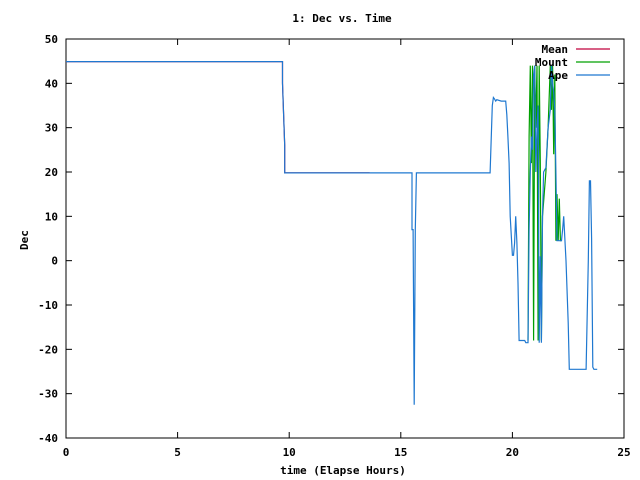 The image size is (640, 480). Describe the element at coordinates (289, 452) in the screenshot. I see `x-tick-label: 10` at that location.